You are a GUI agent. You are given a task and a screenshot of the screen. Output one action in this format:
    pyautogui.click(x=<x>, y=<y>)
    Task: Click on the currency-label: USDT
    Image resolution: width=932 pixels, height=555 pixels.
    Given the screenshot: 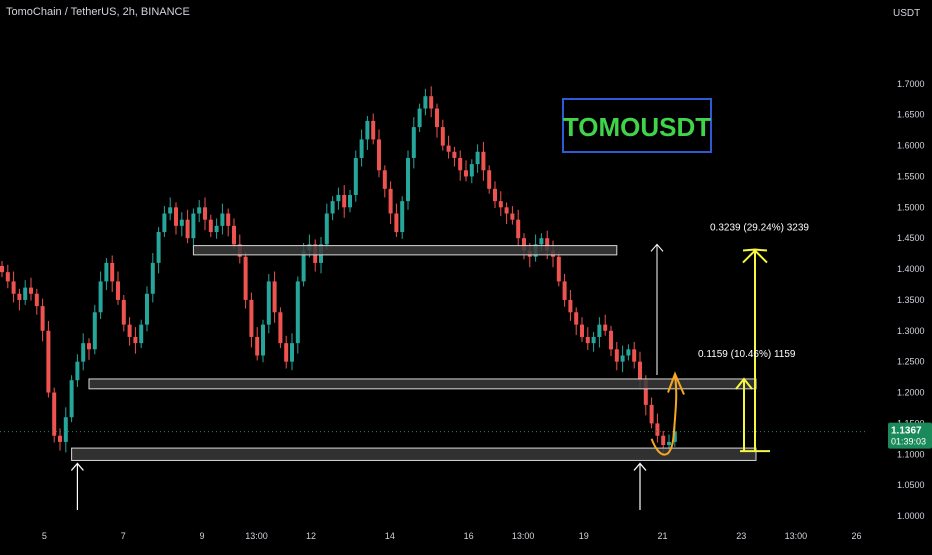 What is the action you would take?
    pyautogui.click(x=906, y=13)
    